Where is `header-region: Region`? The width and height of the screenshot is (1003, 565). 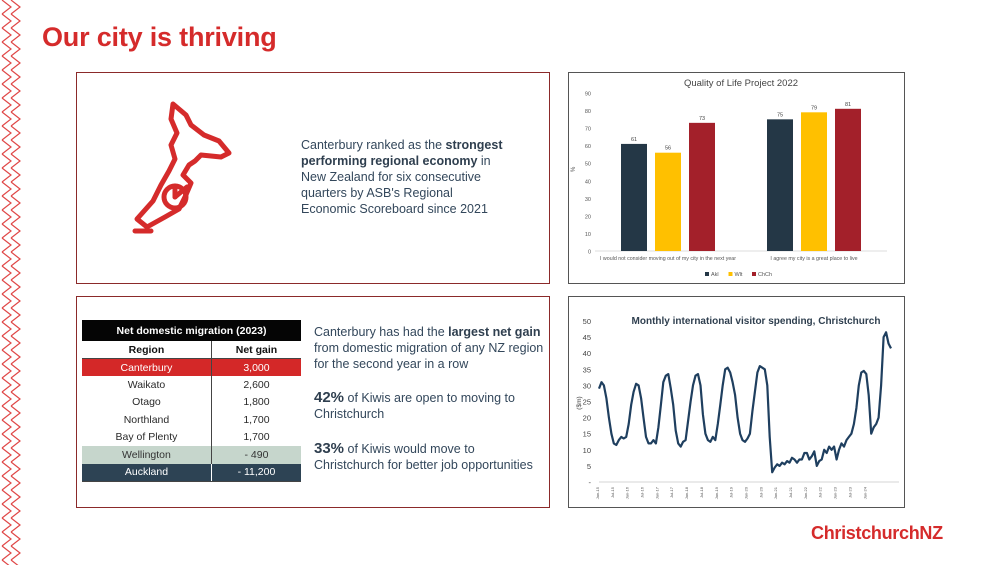 header-region: Region is located at coordinates (147, 350).